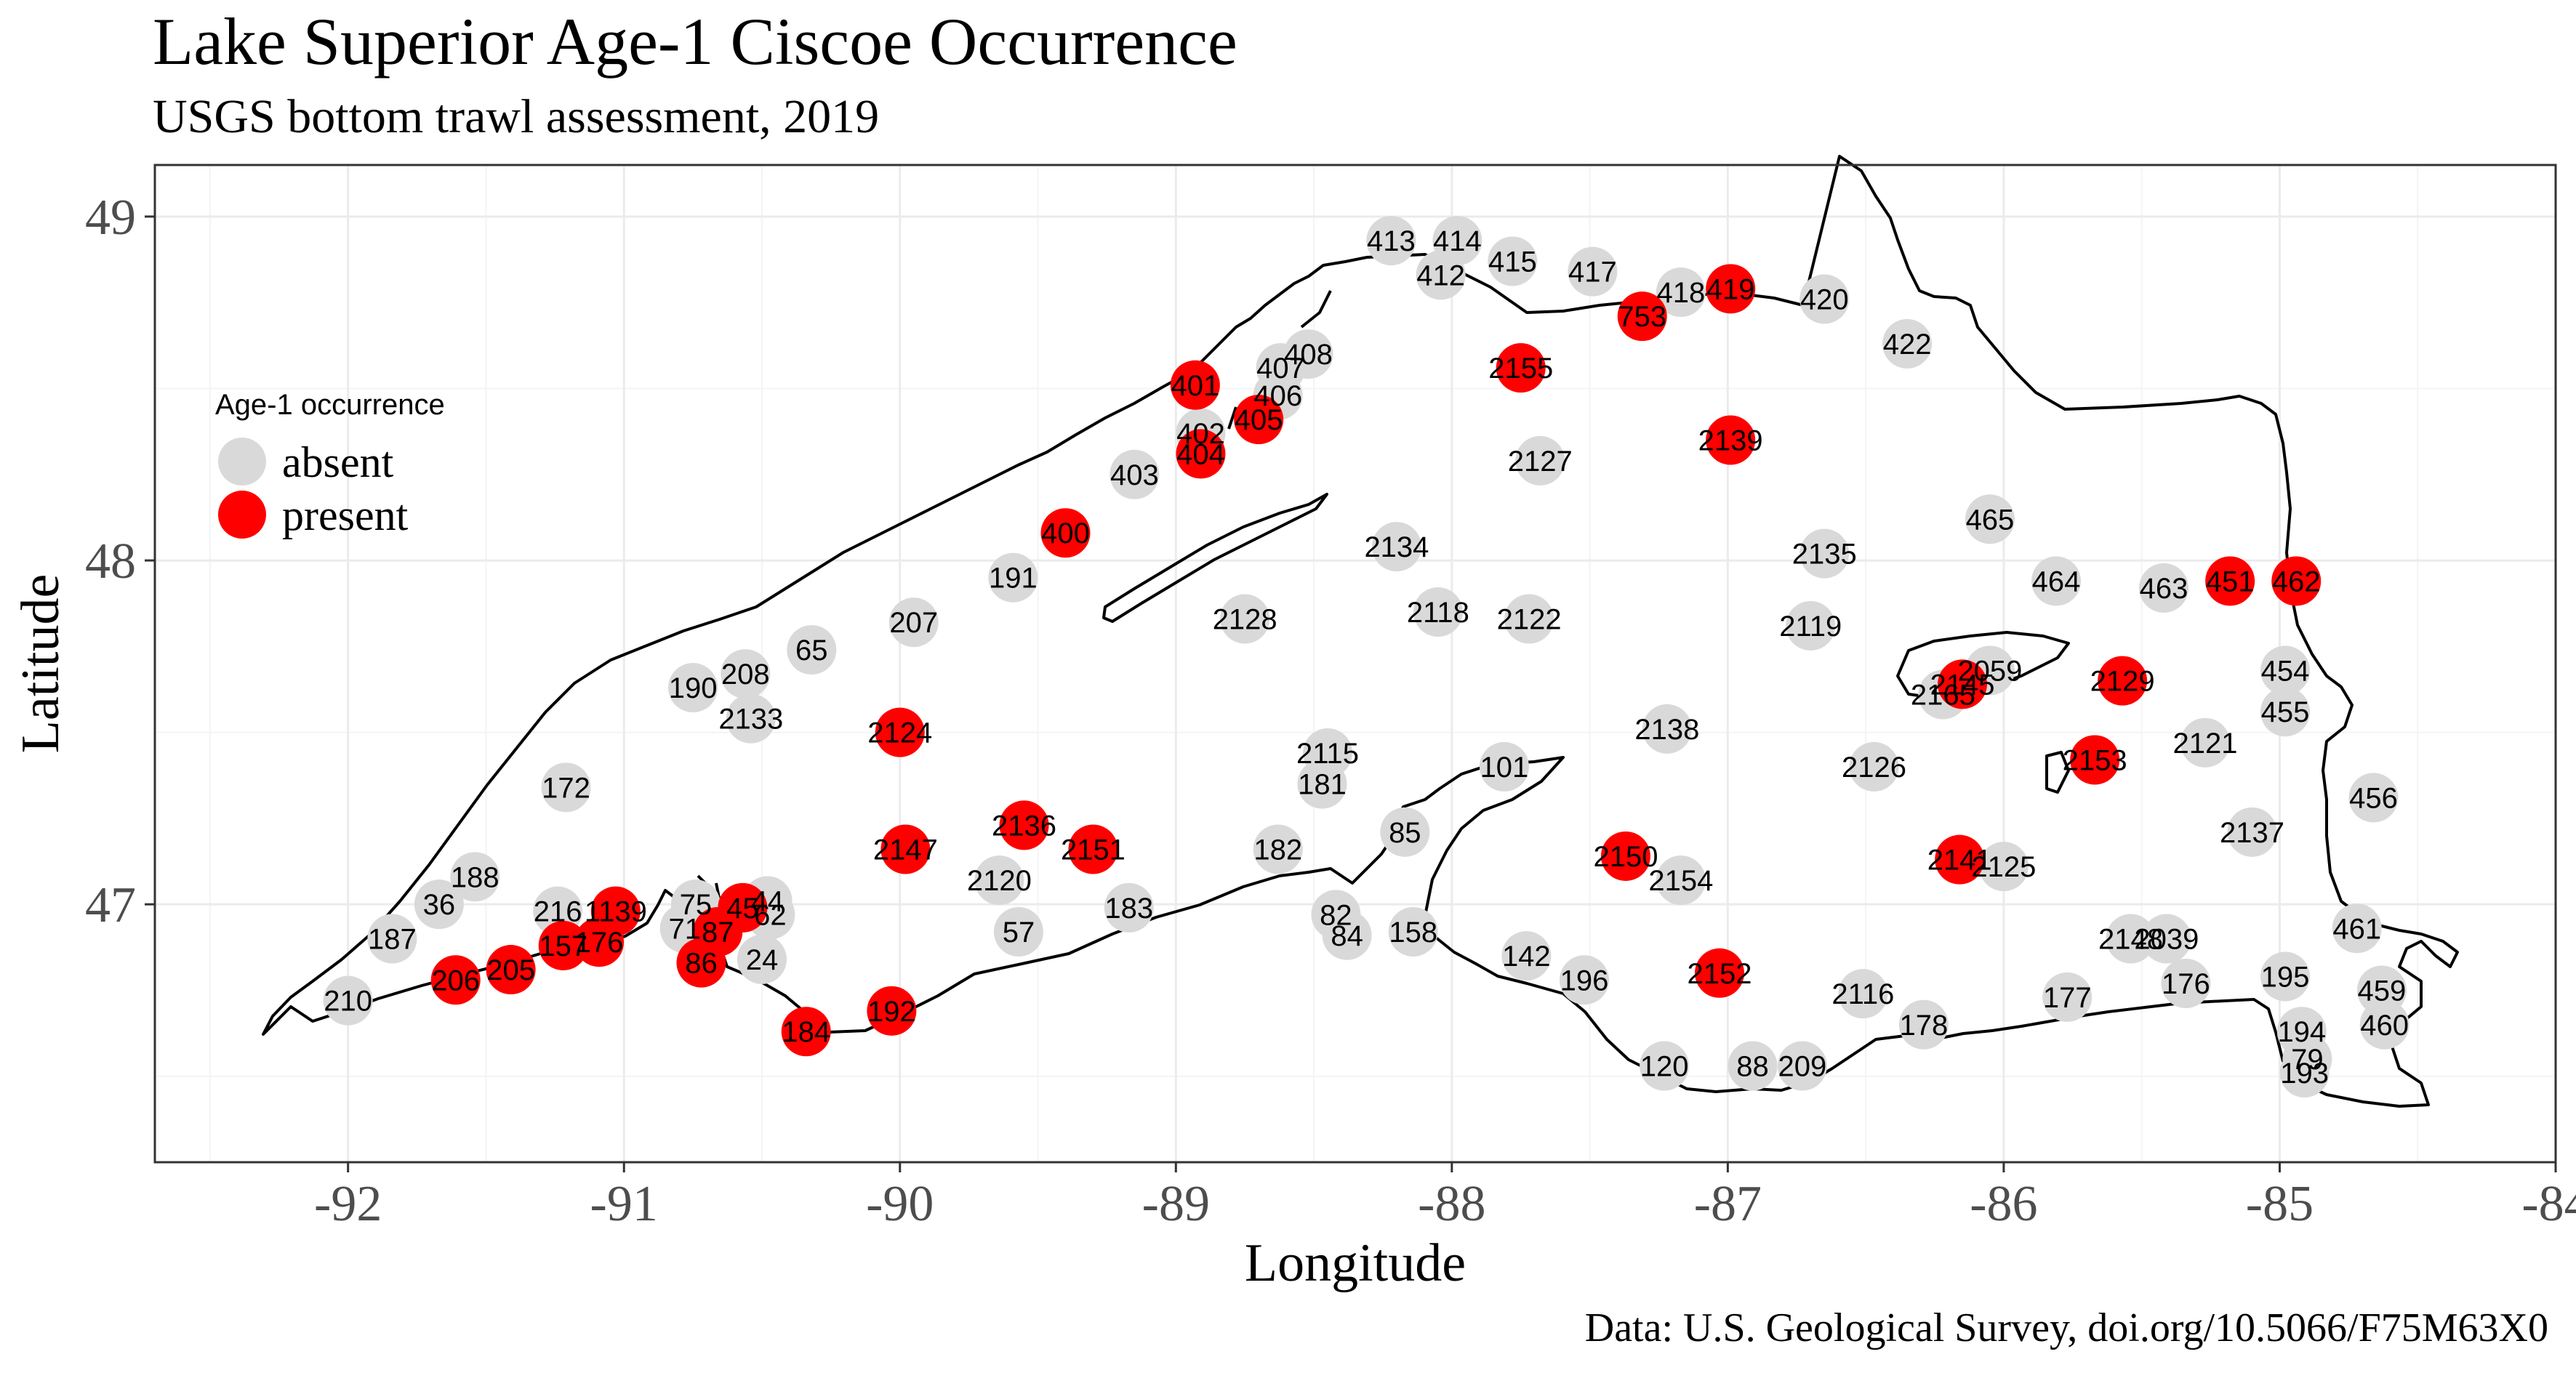  What do you see at coordinates (475, 877) in the screenshot?
I see `site-label: 188` at bounding box center [475, 877].